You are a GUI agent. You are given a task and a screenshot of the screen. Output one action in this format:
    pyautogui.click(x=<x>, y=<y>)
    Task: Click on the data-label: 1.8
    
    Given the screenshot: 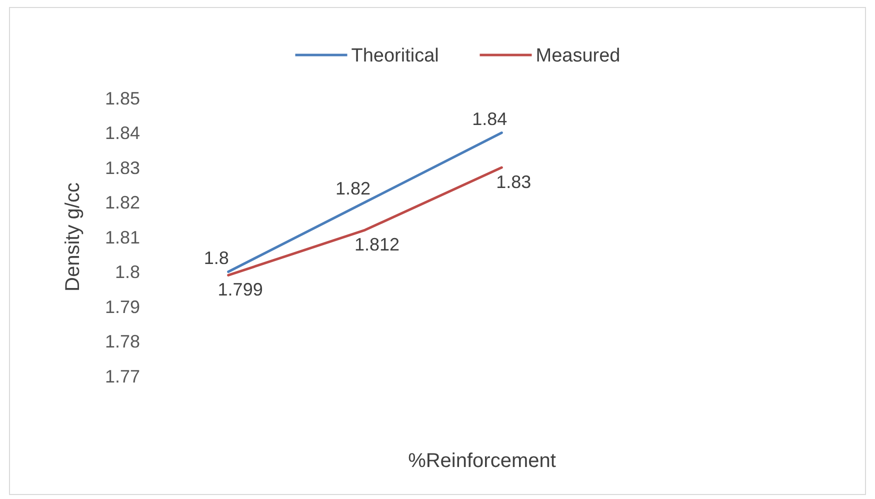 What is the action you would take?
    pyautogui.click(x=216, y=258)
    